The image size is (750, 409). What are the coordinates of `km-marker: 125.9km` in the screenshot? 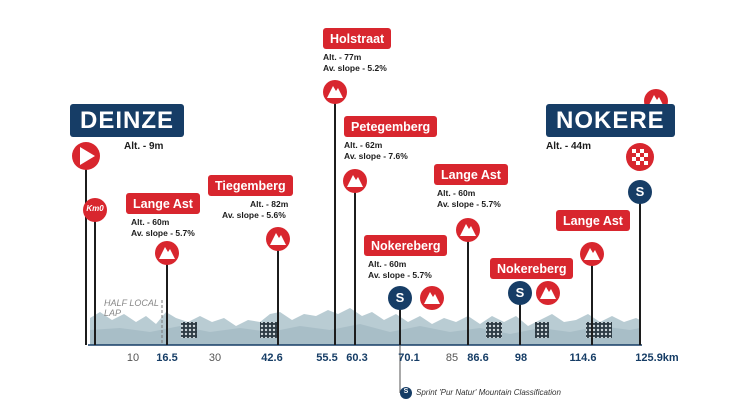 It's located at (657, 358).